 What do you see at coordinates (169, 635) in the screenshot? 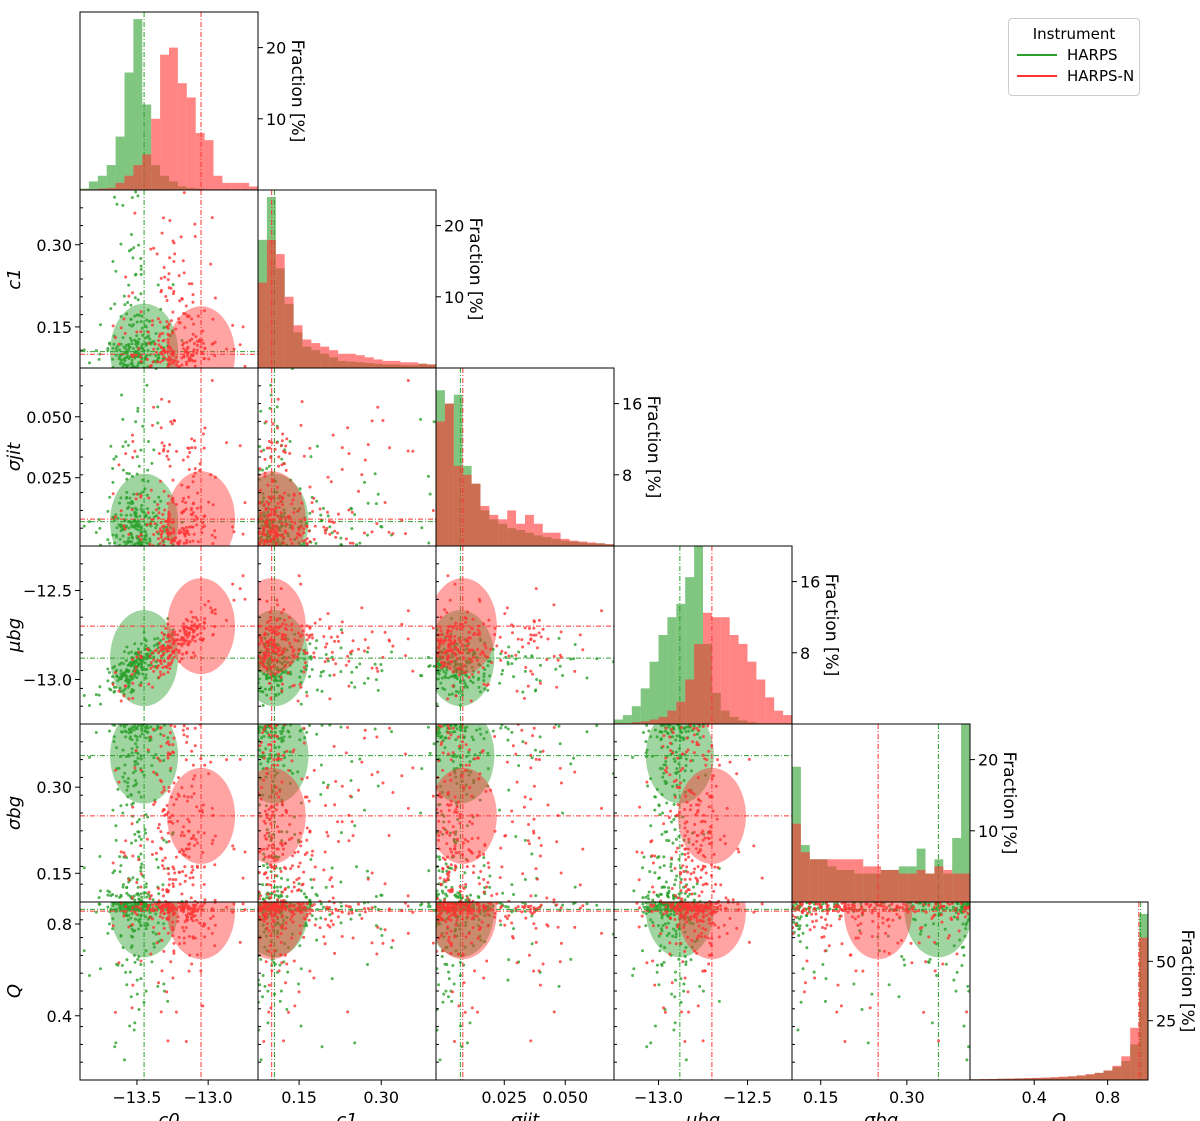
I see `scatter-panel-c0-mu_bg` at bounding box center [169, 635].